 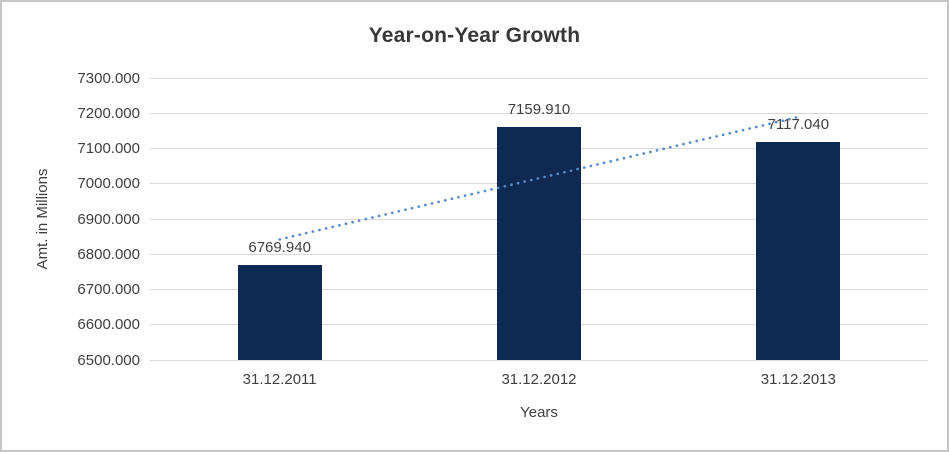 I want to click on y-tick-label: 6900.000, so click(x=108, y=219).